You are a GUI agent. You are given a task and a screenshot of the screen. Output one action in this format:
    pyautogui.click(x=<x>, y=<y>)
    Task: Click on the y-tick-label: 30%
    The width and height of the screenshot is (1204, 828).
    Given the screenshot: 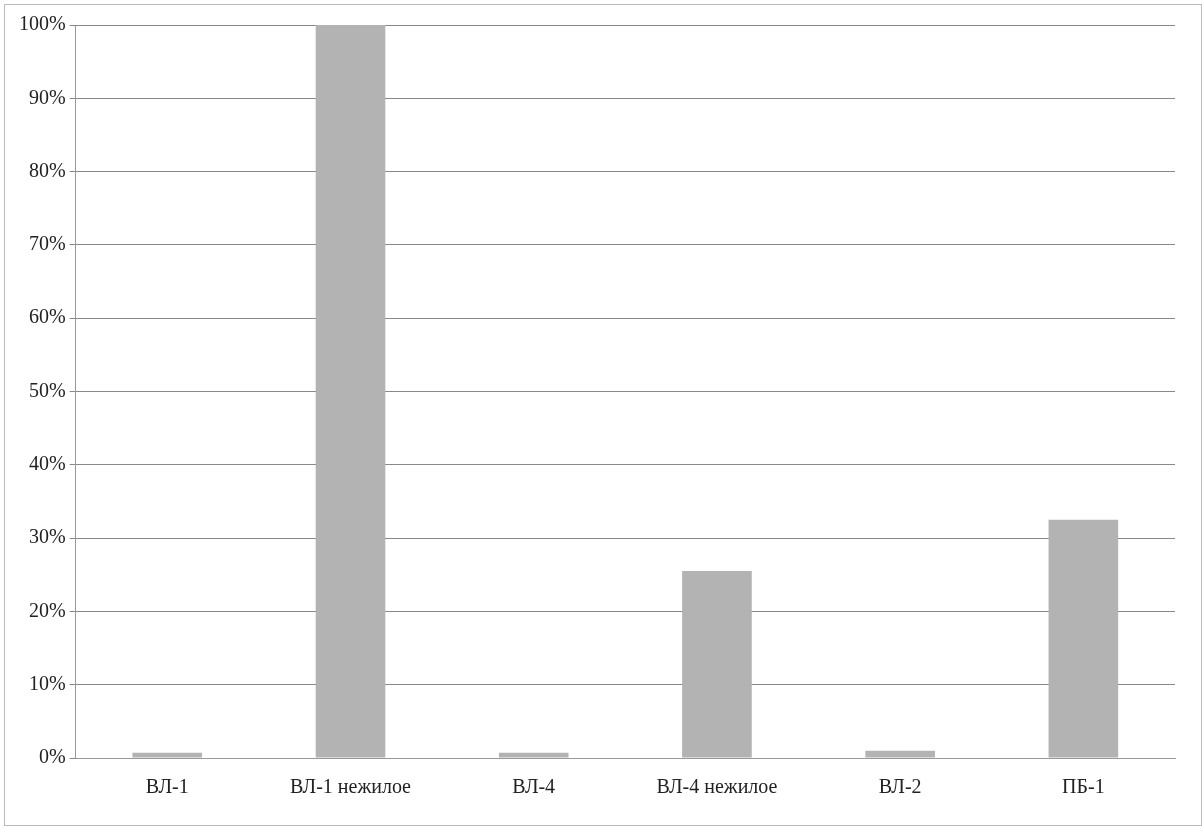 What is the action you would take?
    pyautogui.click(x=47, y=536)
    